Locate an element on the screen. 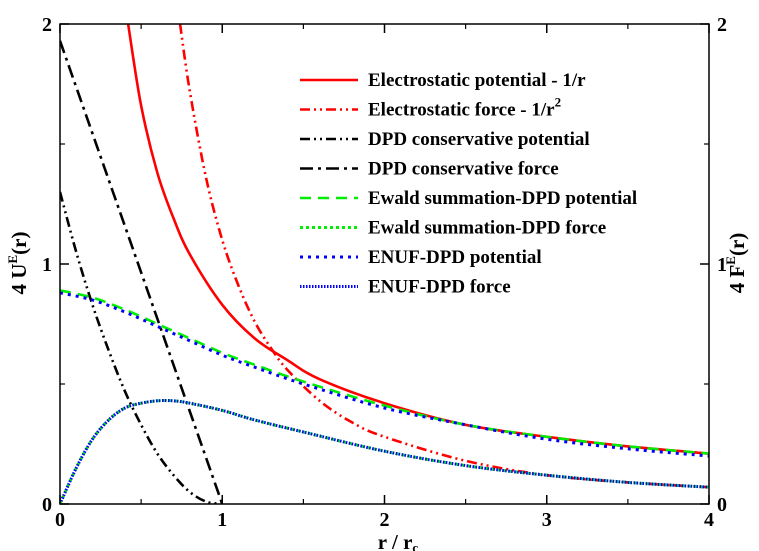  legend-label-2: Electrostatic force - 1/r2 is located at coordinates (464, 108).